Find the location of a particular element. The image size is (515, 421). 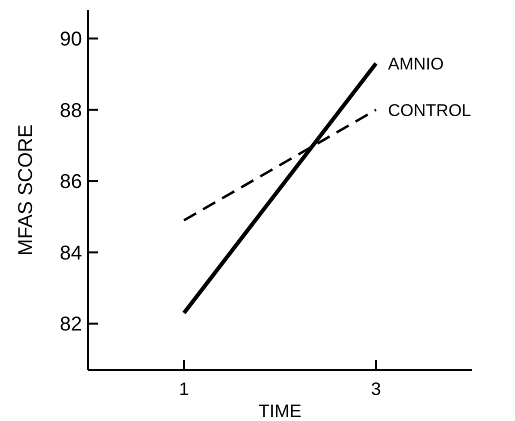

x-tick-label: 3 is located at coordinates (376, 389).